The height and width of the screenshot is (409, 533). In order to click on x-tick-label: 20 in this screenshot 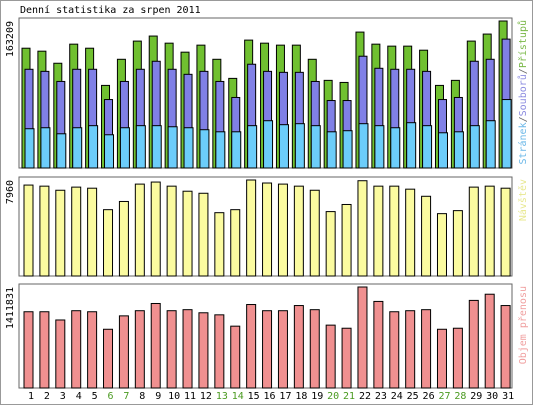, I will do `click(333, 396)`.